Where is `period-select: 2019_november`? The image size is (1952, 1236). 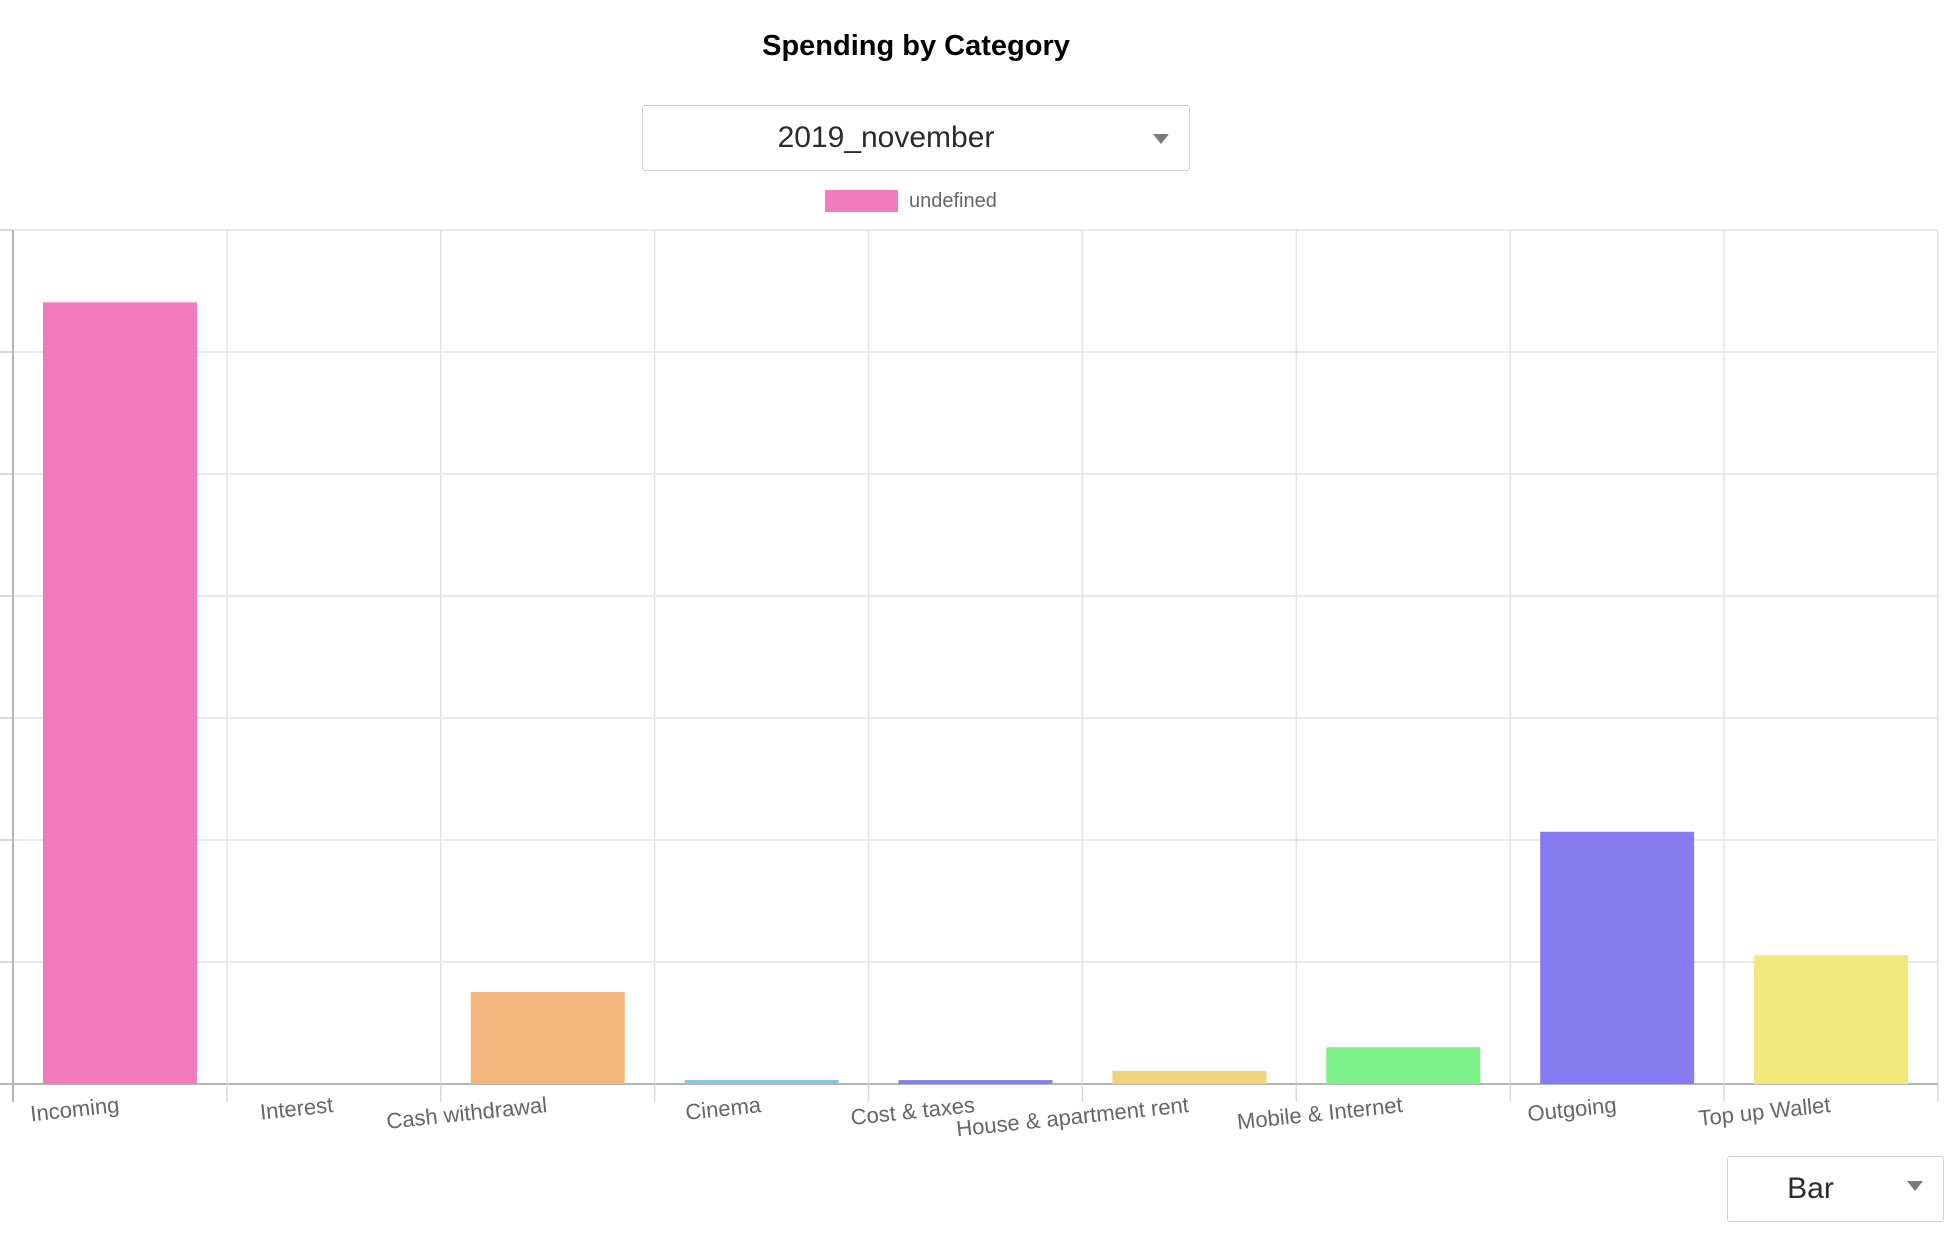 period-select: 2019_november is located at coordinates (916, 138).